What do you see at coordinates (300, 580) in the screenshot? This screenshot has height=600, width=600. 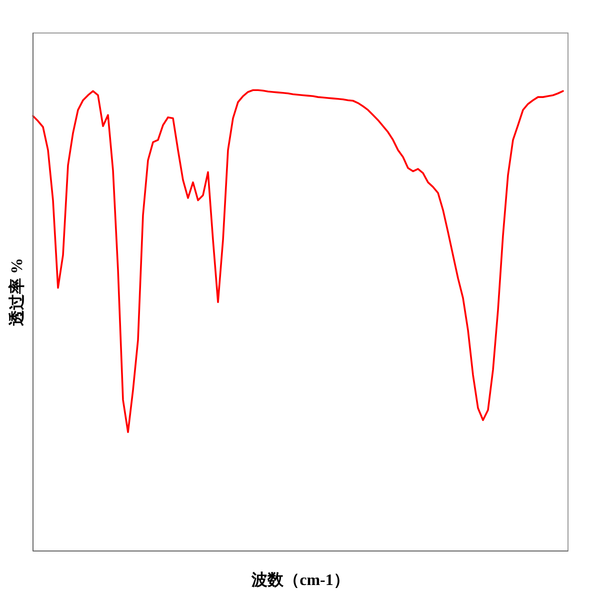 I see `x-axis-title: 波数（cm-1）` at bounding box center [300, 580].